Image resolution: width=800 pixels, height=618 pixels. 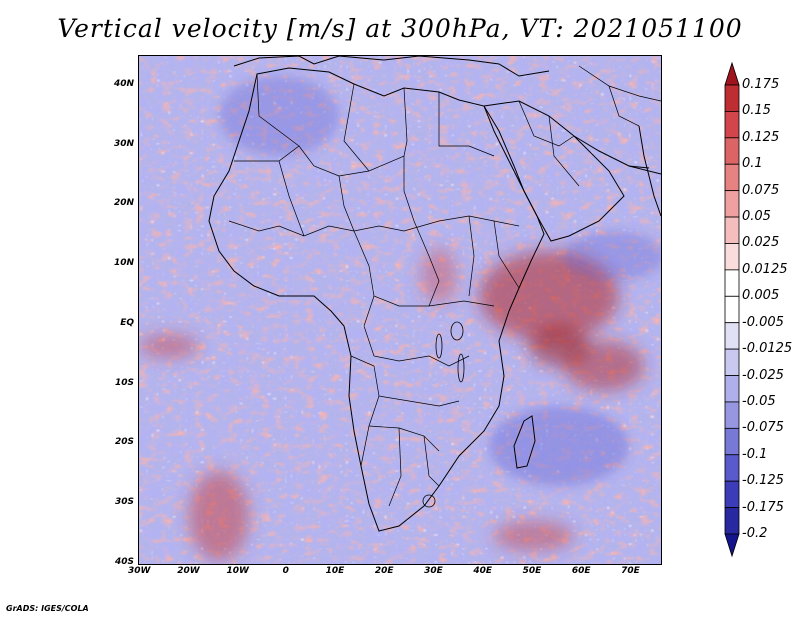 What do you see at coordinates (630, 571) in the screenshot?
I see `x-tick-label: 70E` at bounding box center [630, 571].